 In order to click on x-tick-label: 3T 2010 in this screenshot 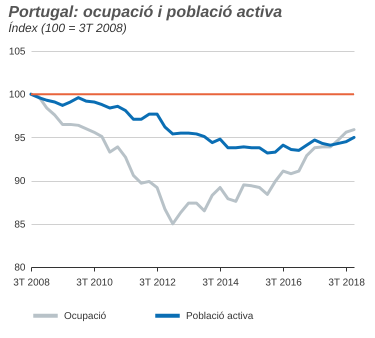, I will do `click(95, 283)`.